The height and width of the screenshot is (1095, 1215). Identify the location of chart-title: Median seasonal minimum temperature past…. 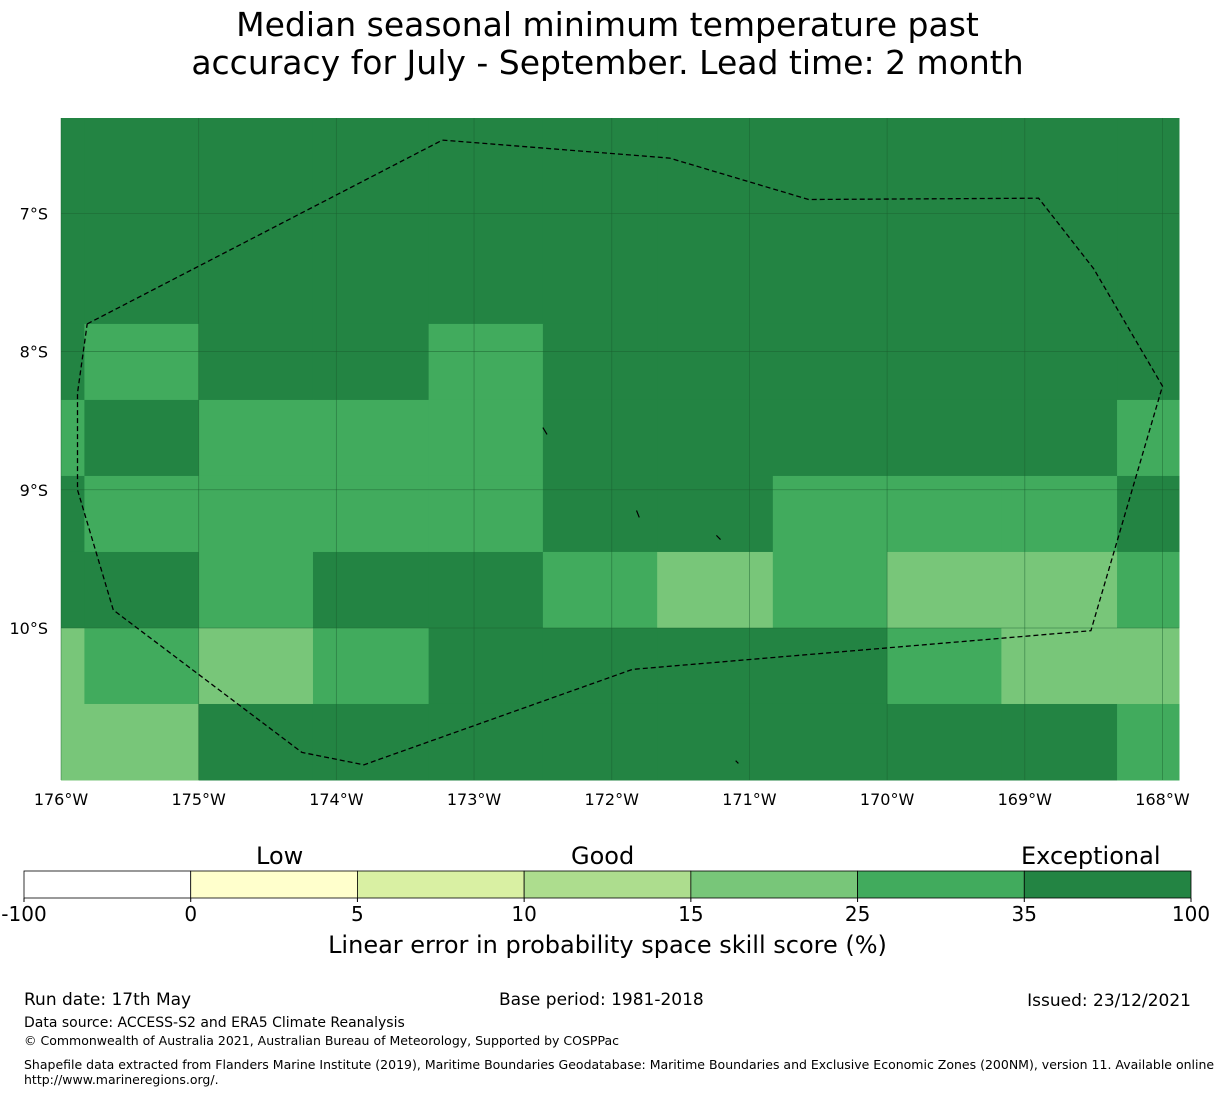
(607, 44).